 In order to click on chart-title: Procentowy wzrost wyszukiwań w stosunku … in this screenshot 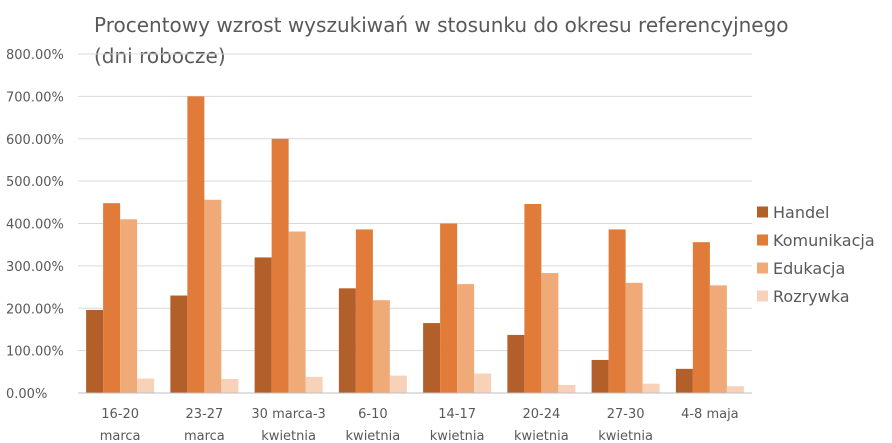, I will do `click(441, 40)`.